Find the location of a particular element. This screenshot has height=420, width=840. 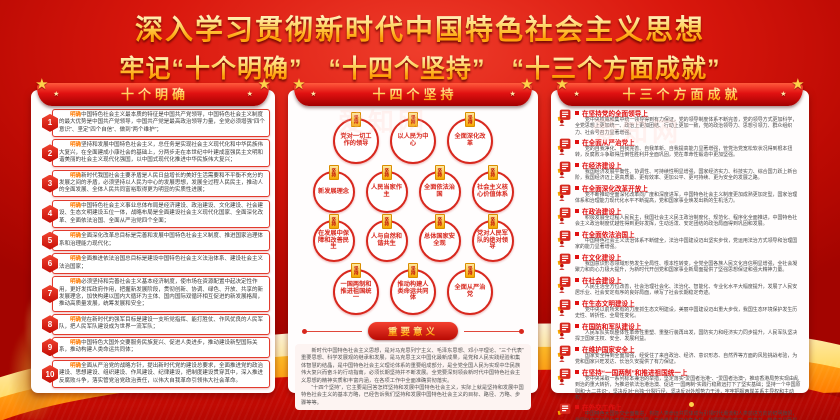

achievement-title: 在坚持党的全面领导上 is located at coordinates (615, 114).